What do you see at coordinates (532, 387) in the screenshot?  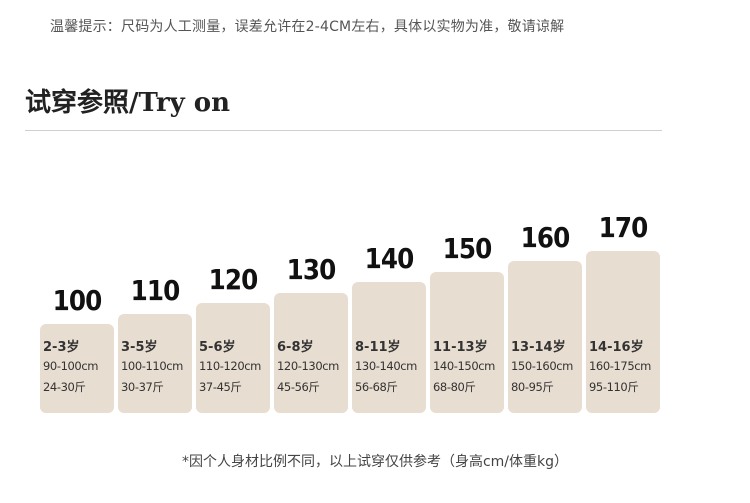 I see `weight-range: 80-95斤` at bounding box center [532, 387].